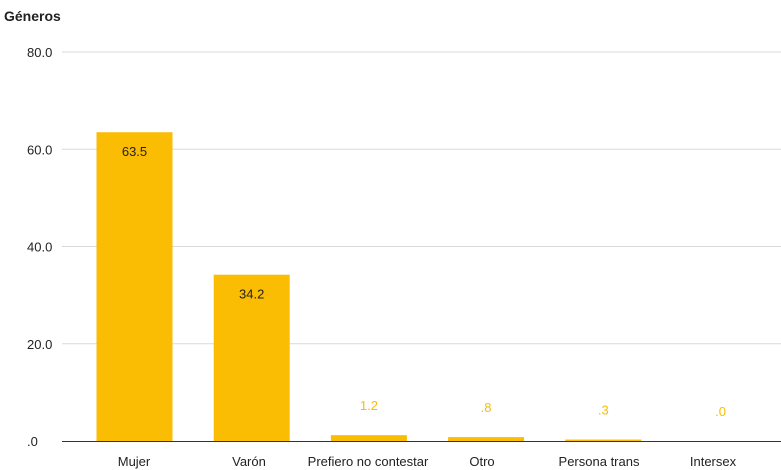 The image size is (781, 470). I want to click on data-label: 34.2, so click(251, 294).